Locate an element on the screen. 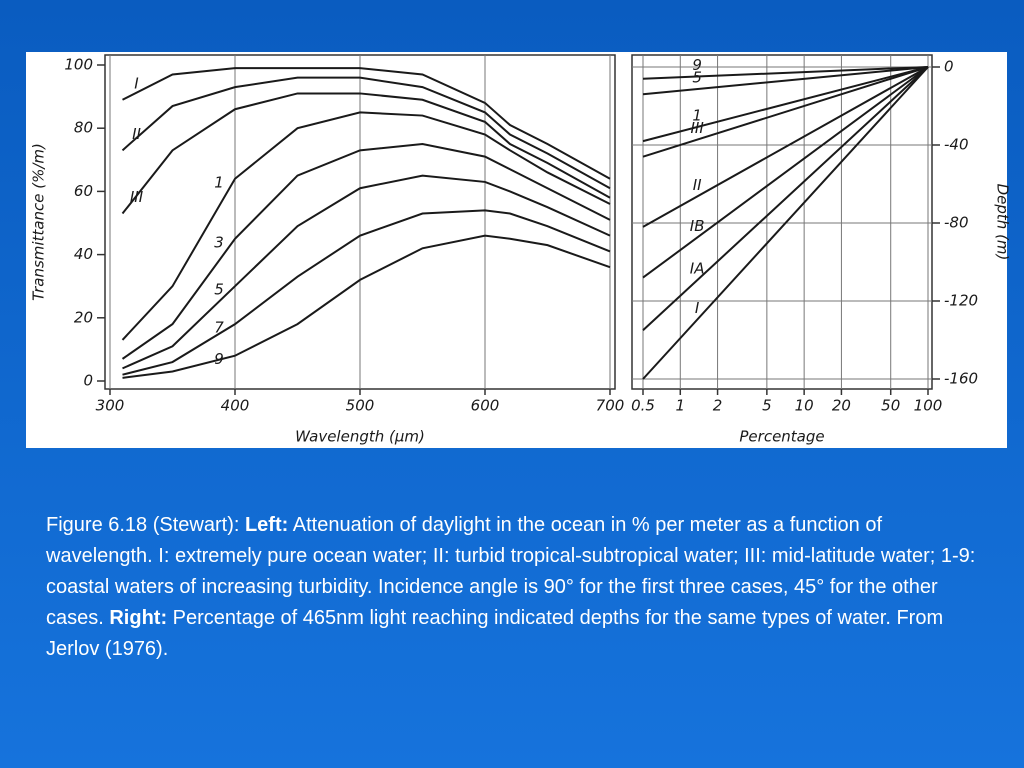 The image size is (1024, 768). x-tick-label: 600 is located at coordinates (485, 406).